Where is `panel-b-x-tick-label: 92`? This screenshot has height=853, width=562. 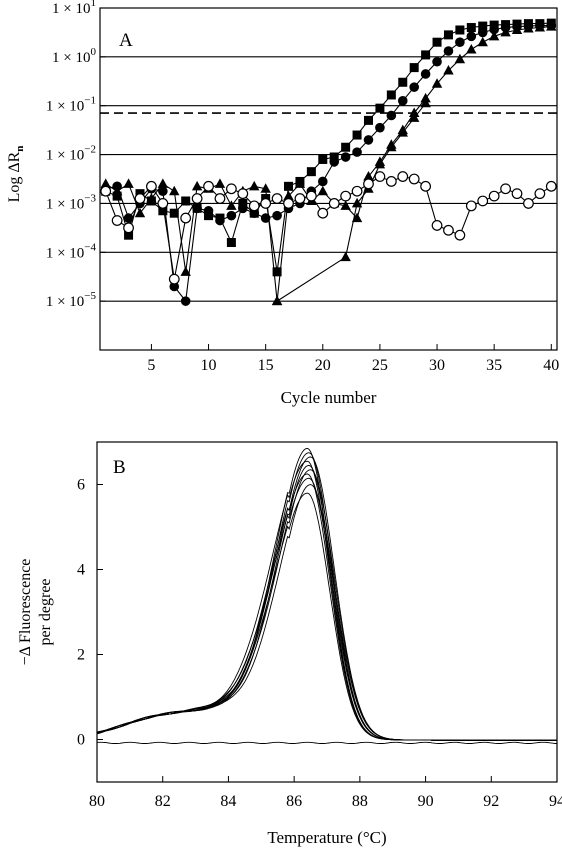
panel-b-x-tick-label: 92 is located at coordinates (491, 801).